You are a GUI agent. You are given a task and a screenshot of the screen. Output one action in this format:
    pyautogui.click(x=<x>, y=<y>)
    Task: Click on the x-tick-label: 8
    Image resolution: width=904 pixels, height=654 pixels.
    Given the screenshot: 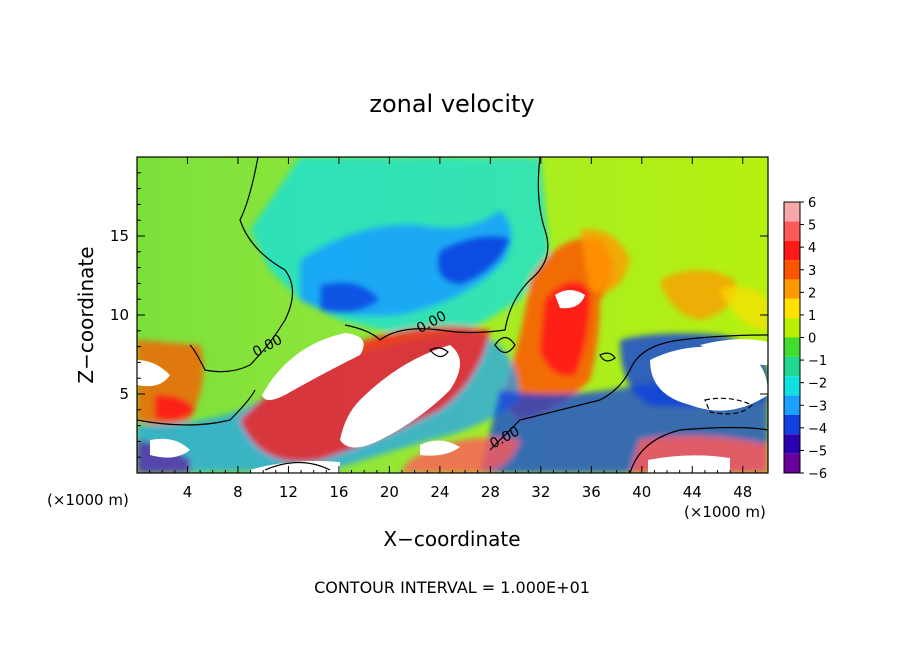 What is the action you would take?
    pyautogui.click(x=238, y=492)
    